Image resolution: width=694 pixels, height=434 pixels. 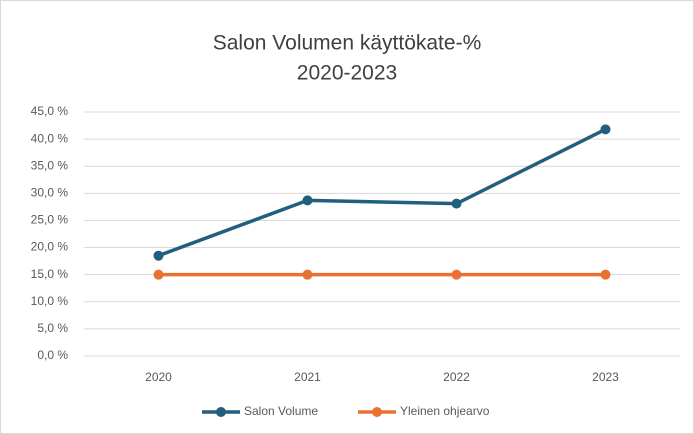 What do you see at coordinates (605, 377) in the screenshot?
I see `x-tick-label: 2023` at bounding box center [605, 377].